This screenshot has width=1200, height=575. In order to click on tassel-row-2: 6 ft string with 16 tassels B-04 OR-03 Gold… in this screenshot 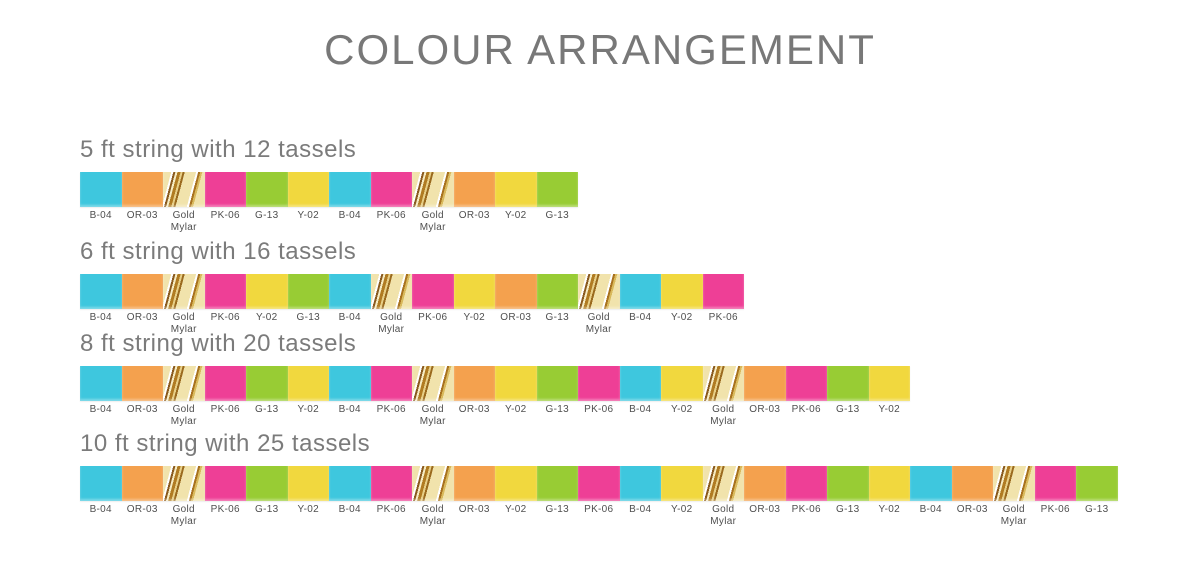, I will do `click(412, 287)`.